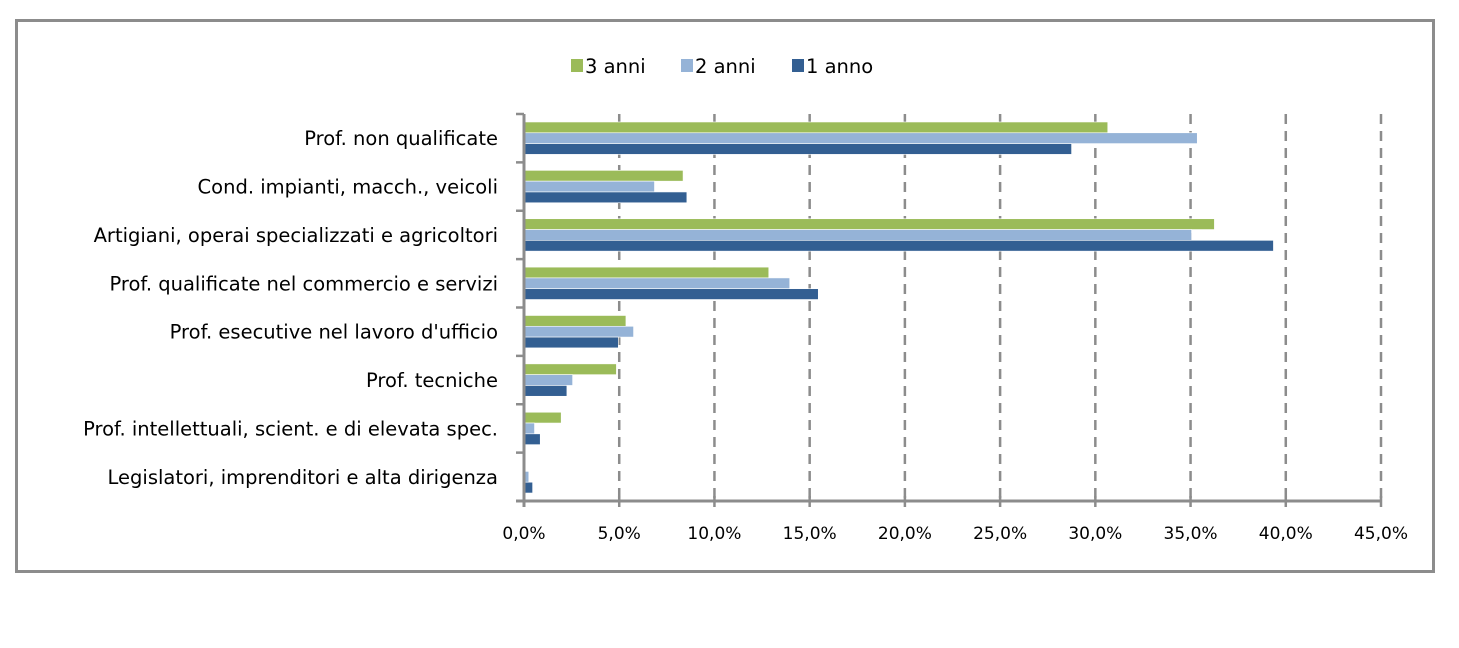 The width and height of the screenshot is (1459, 648). What do you see at coordinates (432, 380) in the screenshot?
I see `category-label: Prof. tecniche` at bounding box center [432, 380].